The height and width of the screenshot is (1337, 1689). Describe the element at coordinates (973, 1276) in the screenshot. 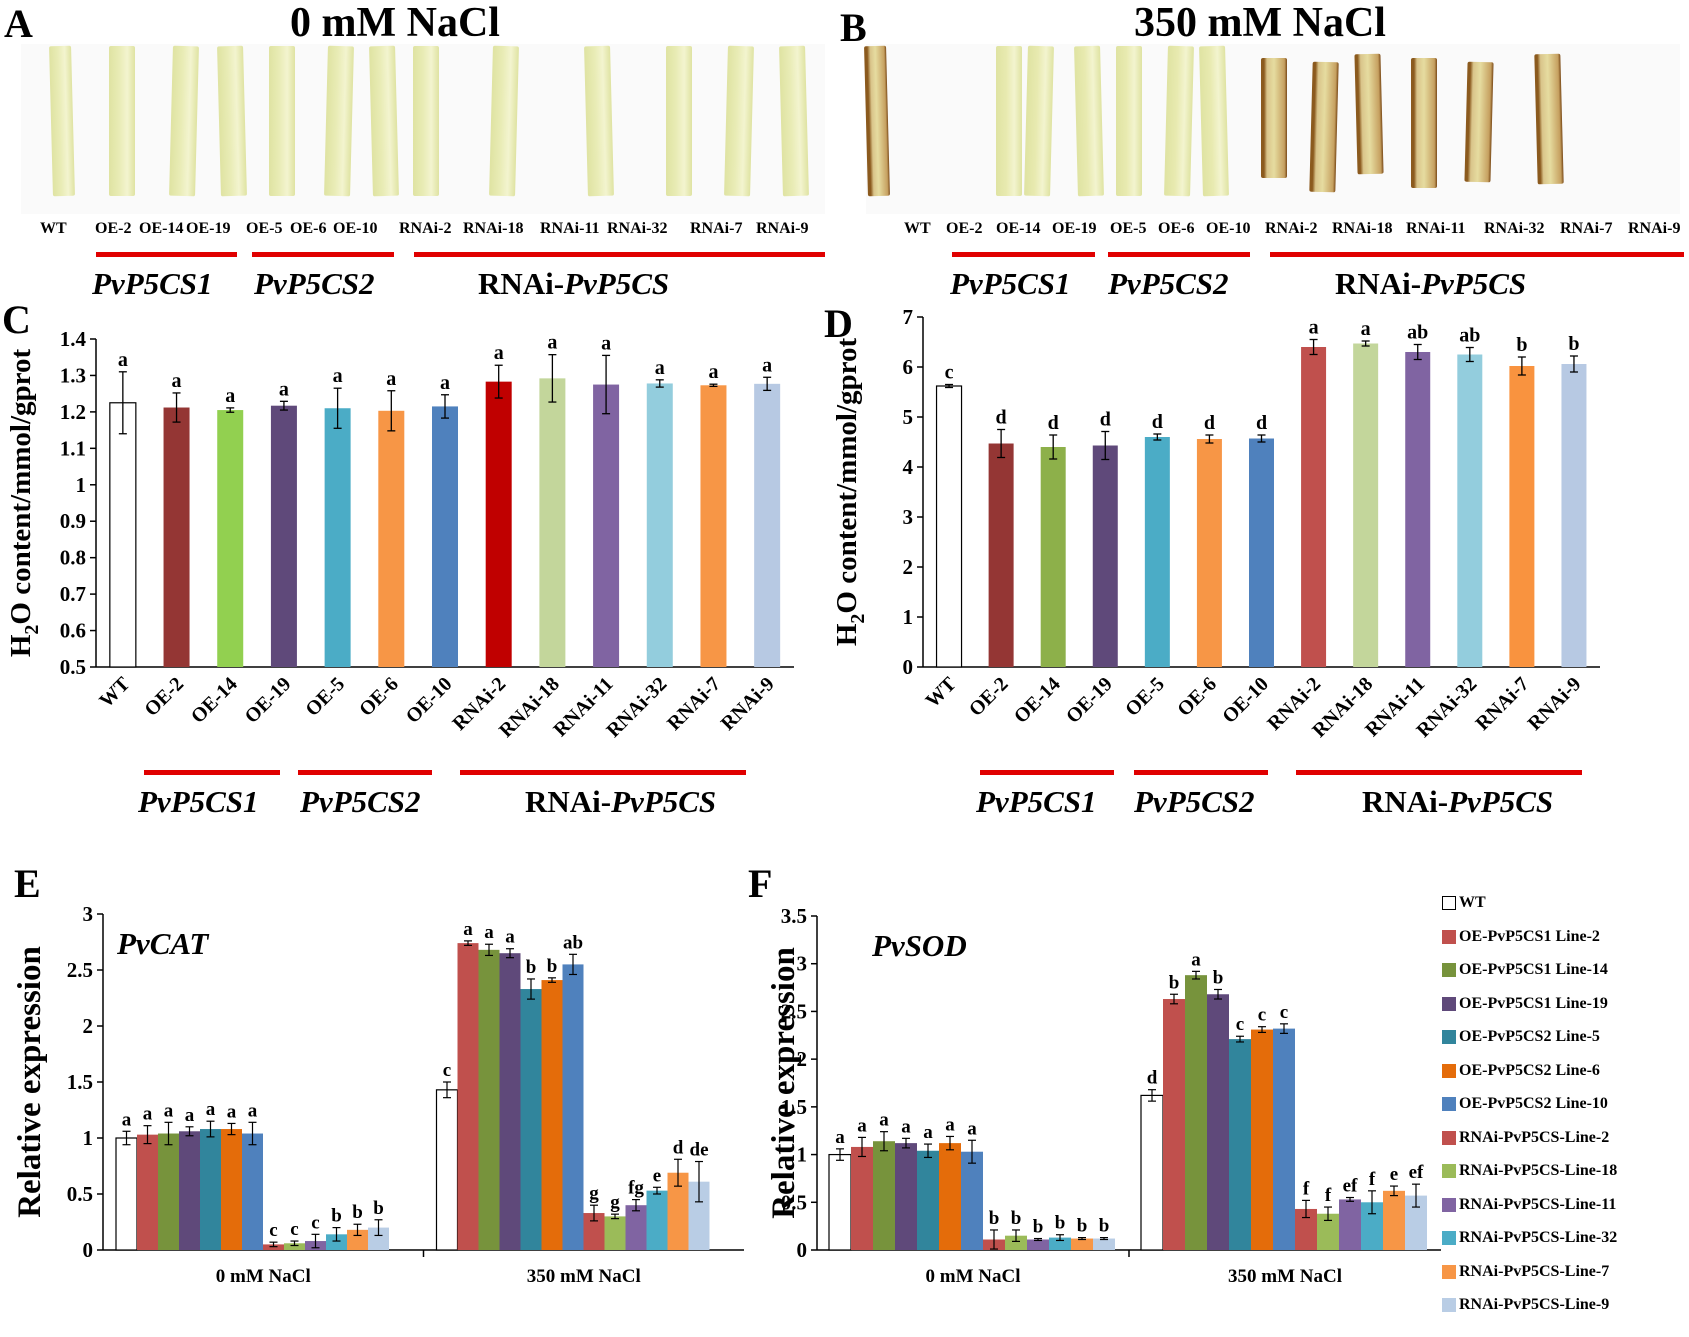

I see `x-category-label: 0 mM NaCl` at that location.